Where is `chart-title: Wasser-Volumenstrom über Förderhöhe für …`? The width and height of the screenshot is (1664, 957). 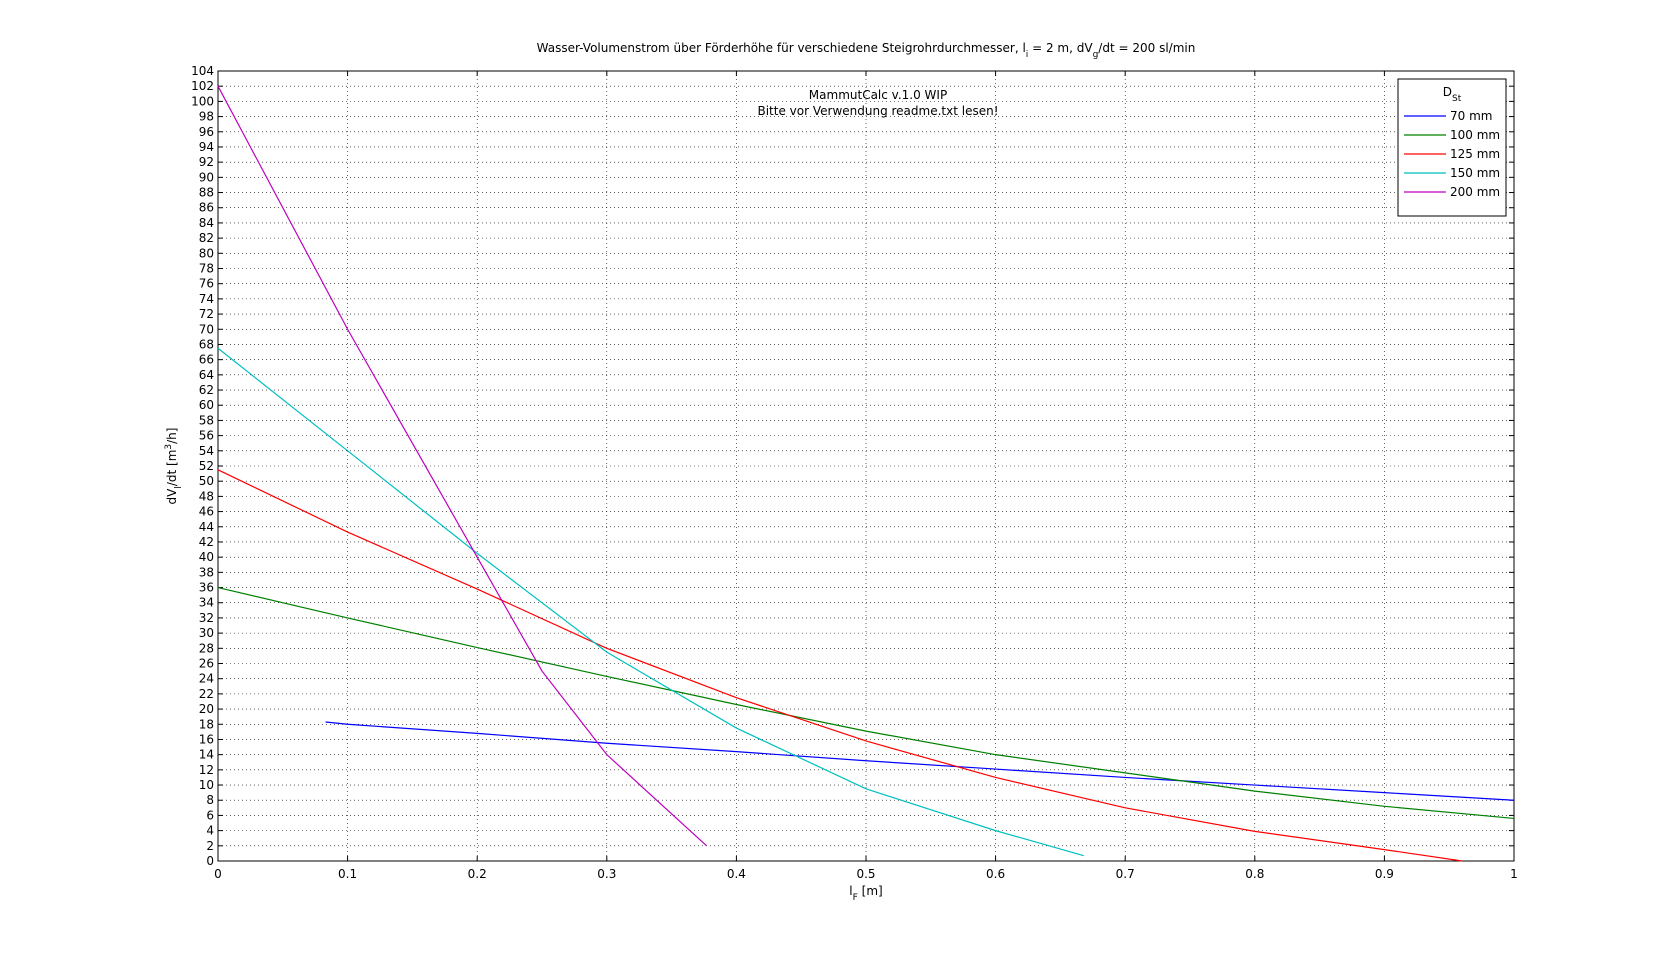
chart-title: Wasser-Volumenstrom über Förderhöhe für … is located at coordinates (866, 50).